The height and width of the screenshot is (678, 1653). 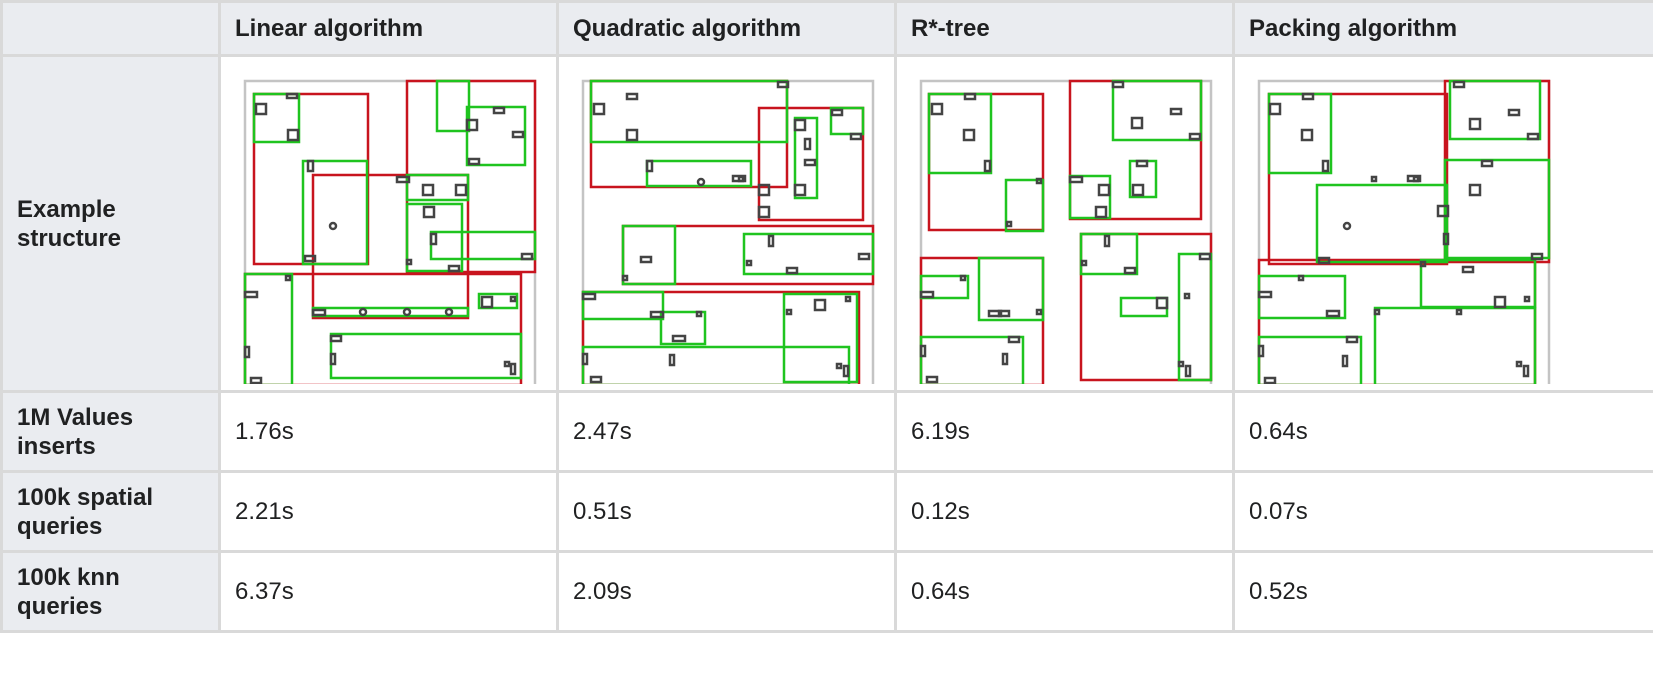 I want to click on row-label-100k-knn-queries: 100k knn queries, so click(x=110, y=591).